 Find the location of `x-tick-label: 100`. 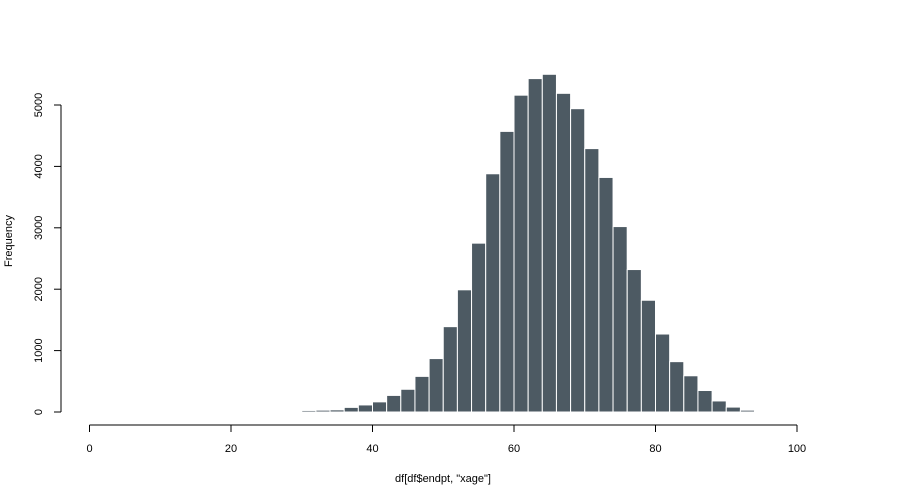

x-tick-label: 100 is located at coordinates (797, 449).